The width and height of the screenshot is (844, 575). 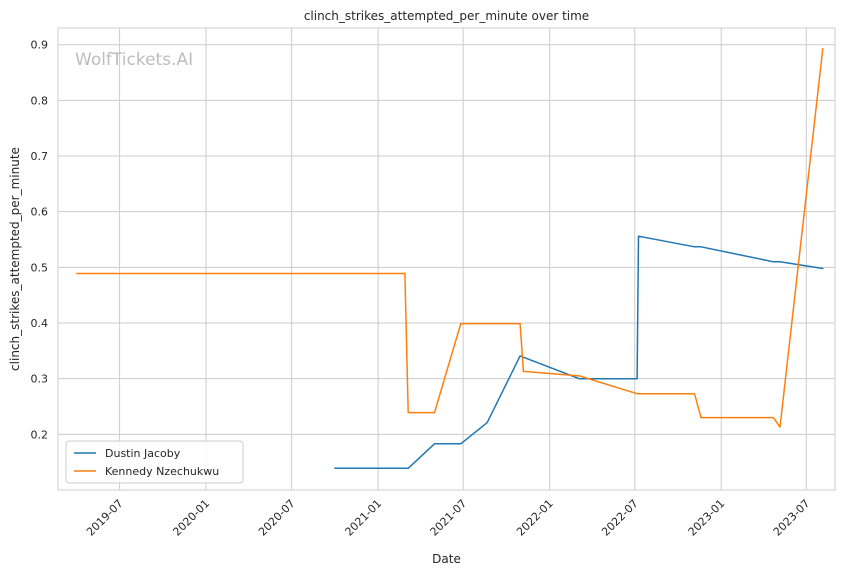 I want to click on y-tick-label: 0.5, so click(x=40, y=267).